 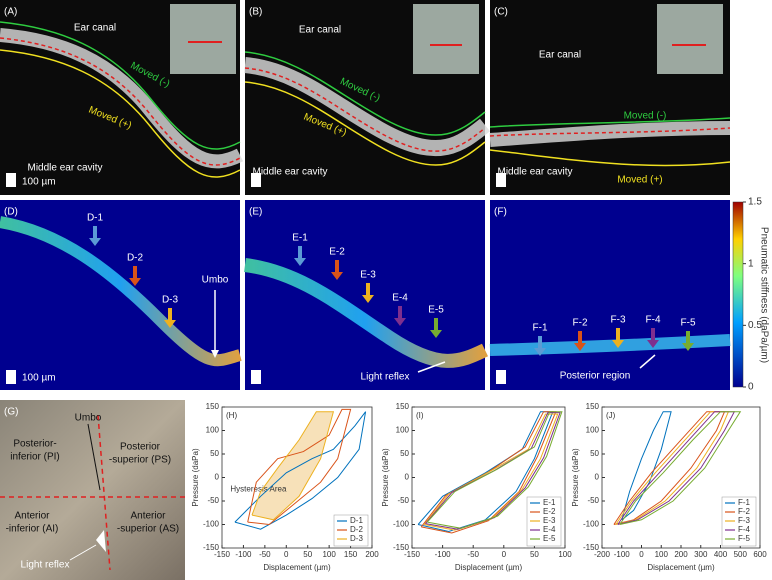 What do you see at coordinates (549, 520) in the screenshot?
I see `legend-label: E-3` at bounding box center [549, 520].